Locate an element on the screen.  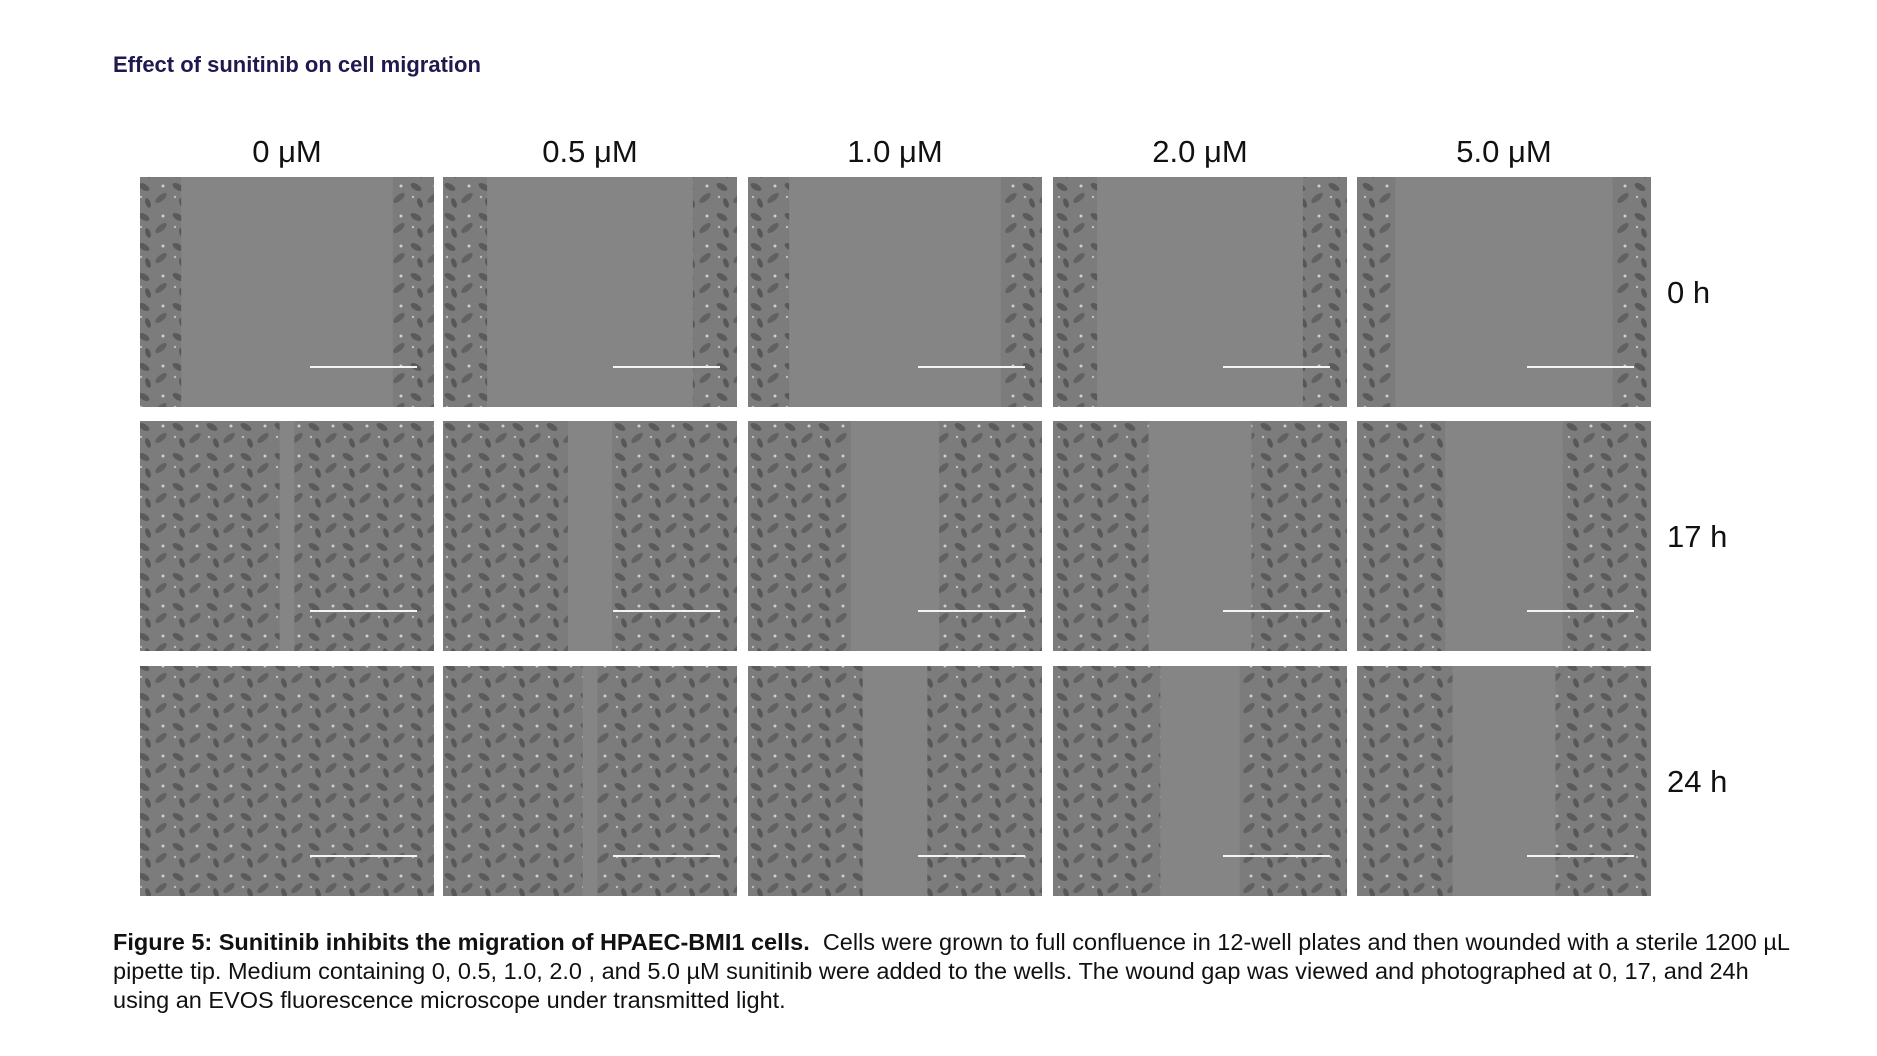
column-label: 0.5 μM is located at coordinates (589, 151).